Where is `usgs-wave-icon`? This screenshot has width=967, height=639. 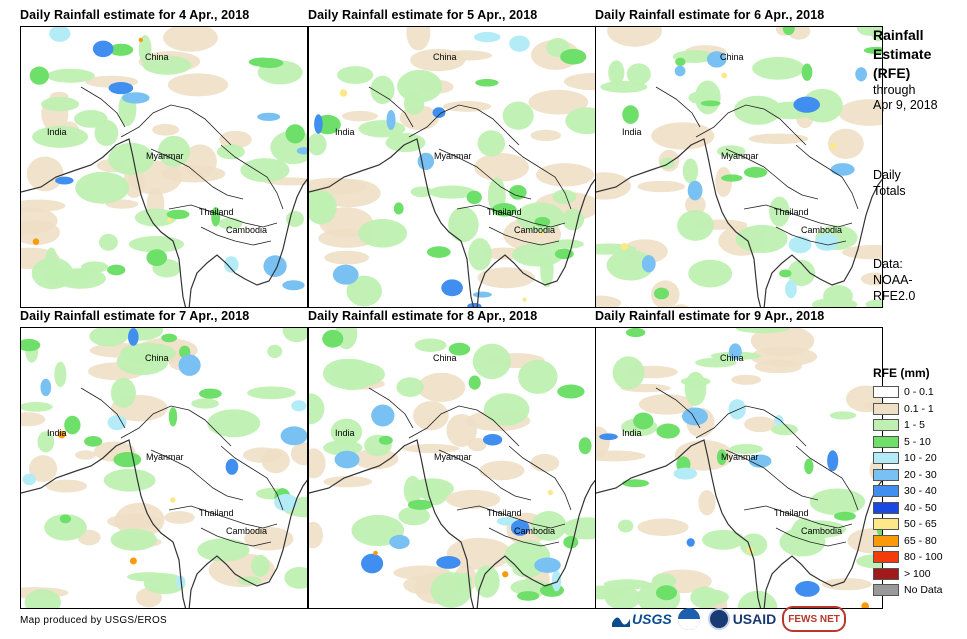 usgs-wave-icon is located at coordinates (621, 622).